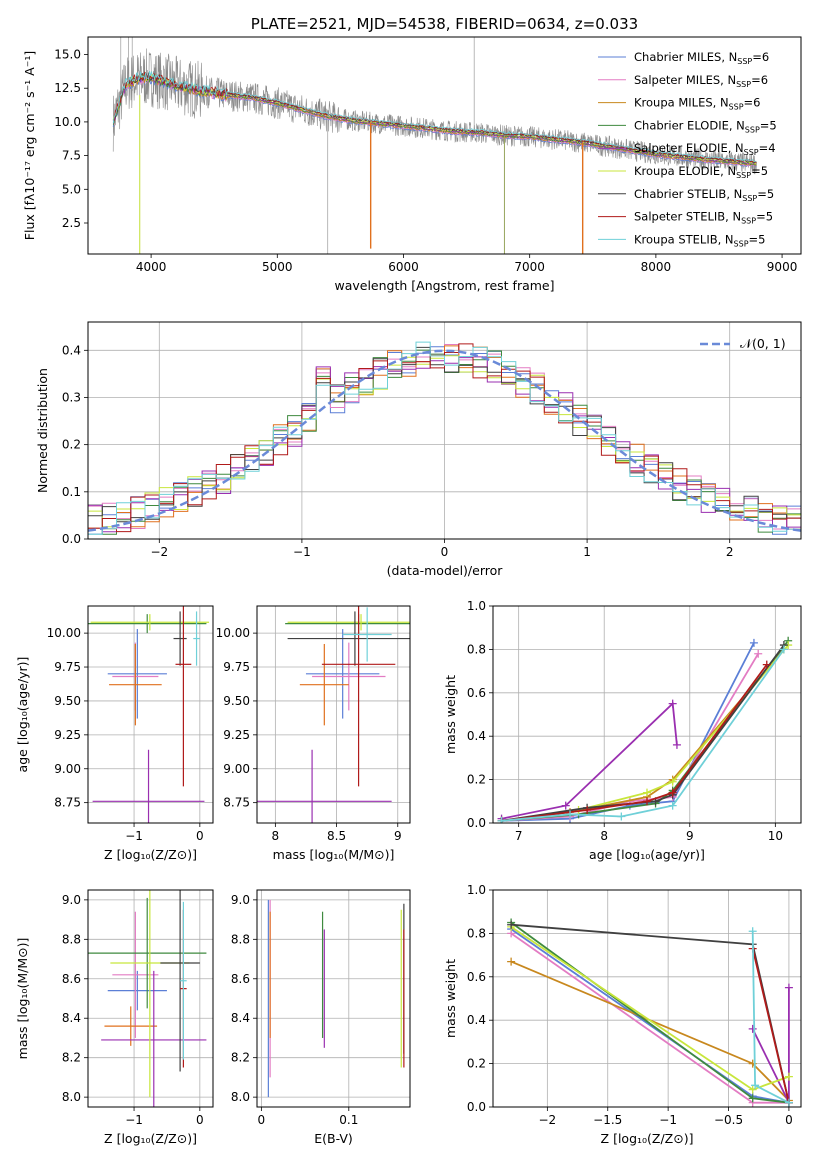 The height and width of the screenshot is (1170, 819). What do you see at coordinates (71, 1097) in the screenshot?
I see `y-tick-label: 8.0` at bounding box center [71, 1097].